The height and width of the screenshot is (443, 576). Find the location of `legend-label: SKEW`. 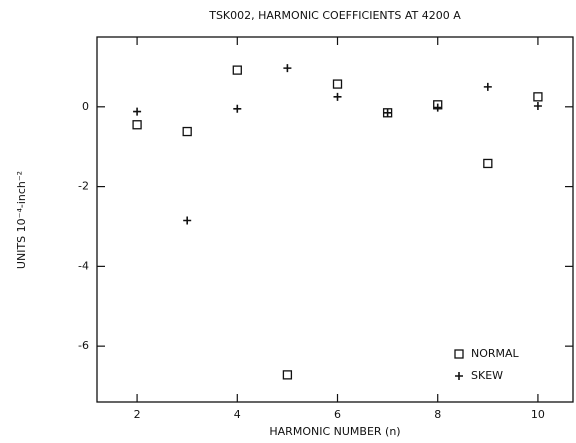

legend-label: SKEW is located at coordinates (487, 375).